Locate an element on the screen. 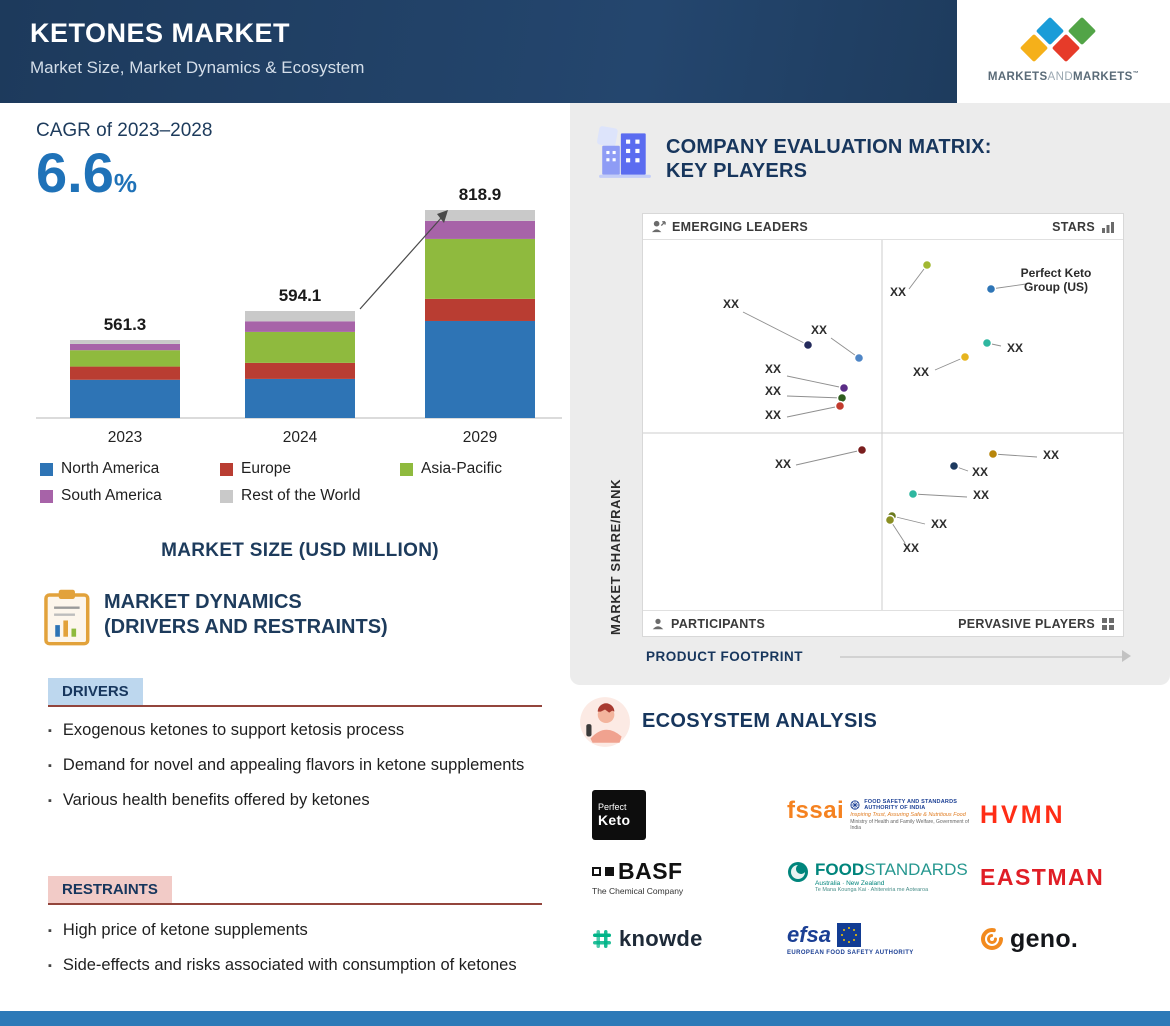  svg-text: 594.1 is located at coordinates (300, 295).